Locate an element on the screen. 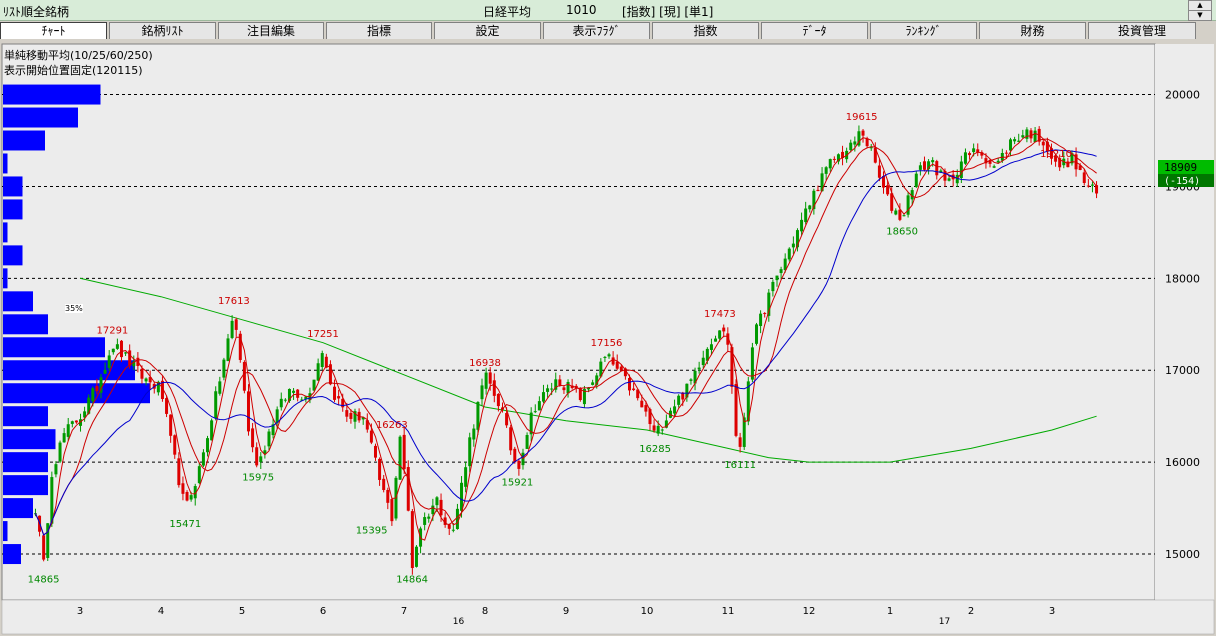 The width and height of the screenshot is (1216, 636). y-tick-label: 18000 is located at coordinates (1182, 278).